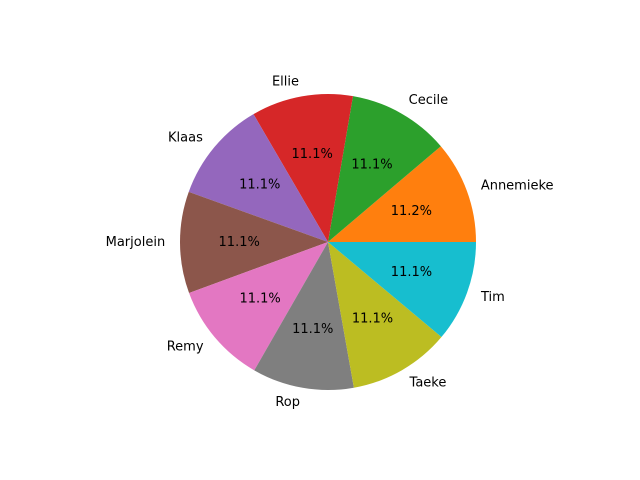 Image resolution: width=640 pixels, height=480 pixels. What do you see at coordinates (259, 299) in the screenshot?
I see `pie-percent-remy: 11.1%` at bounding box center [259, 299].